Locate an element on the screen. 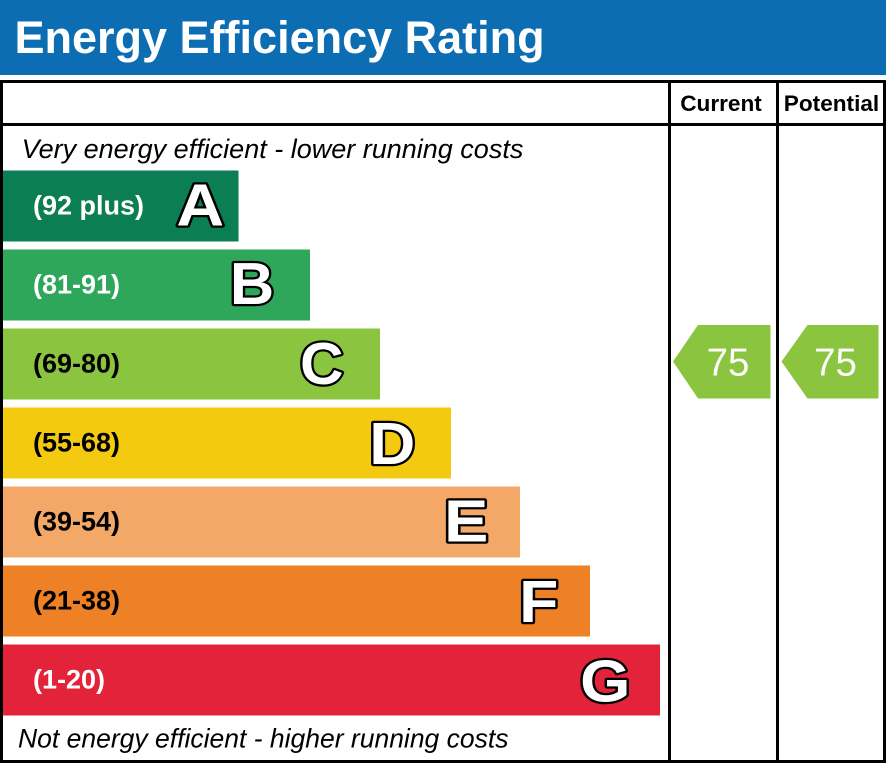  svg-text: Potential is located at coordinates (831, 103).